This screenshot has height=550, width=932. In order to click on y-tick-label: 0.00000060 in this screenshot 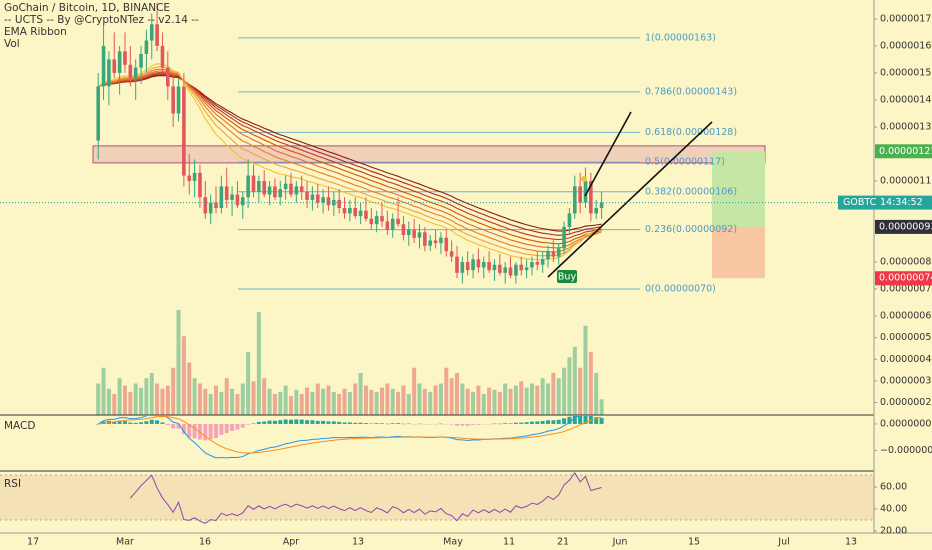, I will do `click(906, 316)`.